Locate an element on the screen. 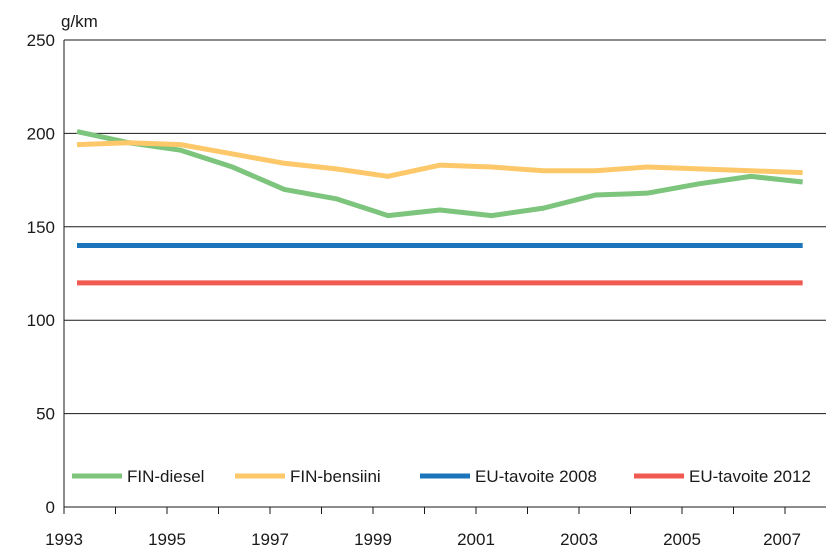 This screenshot has width=829, height=554. x-tick-label: 1993 is located at coordinates (64, 539).